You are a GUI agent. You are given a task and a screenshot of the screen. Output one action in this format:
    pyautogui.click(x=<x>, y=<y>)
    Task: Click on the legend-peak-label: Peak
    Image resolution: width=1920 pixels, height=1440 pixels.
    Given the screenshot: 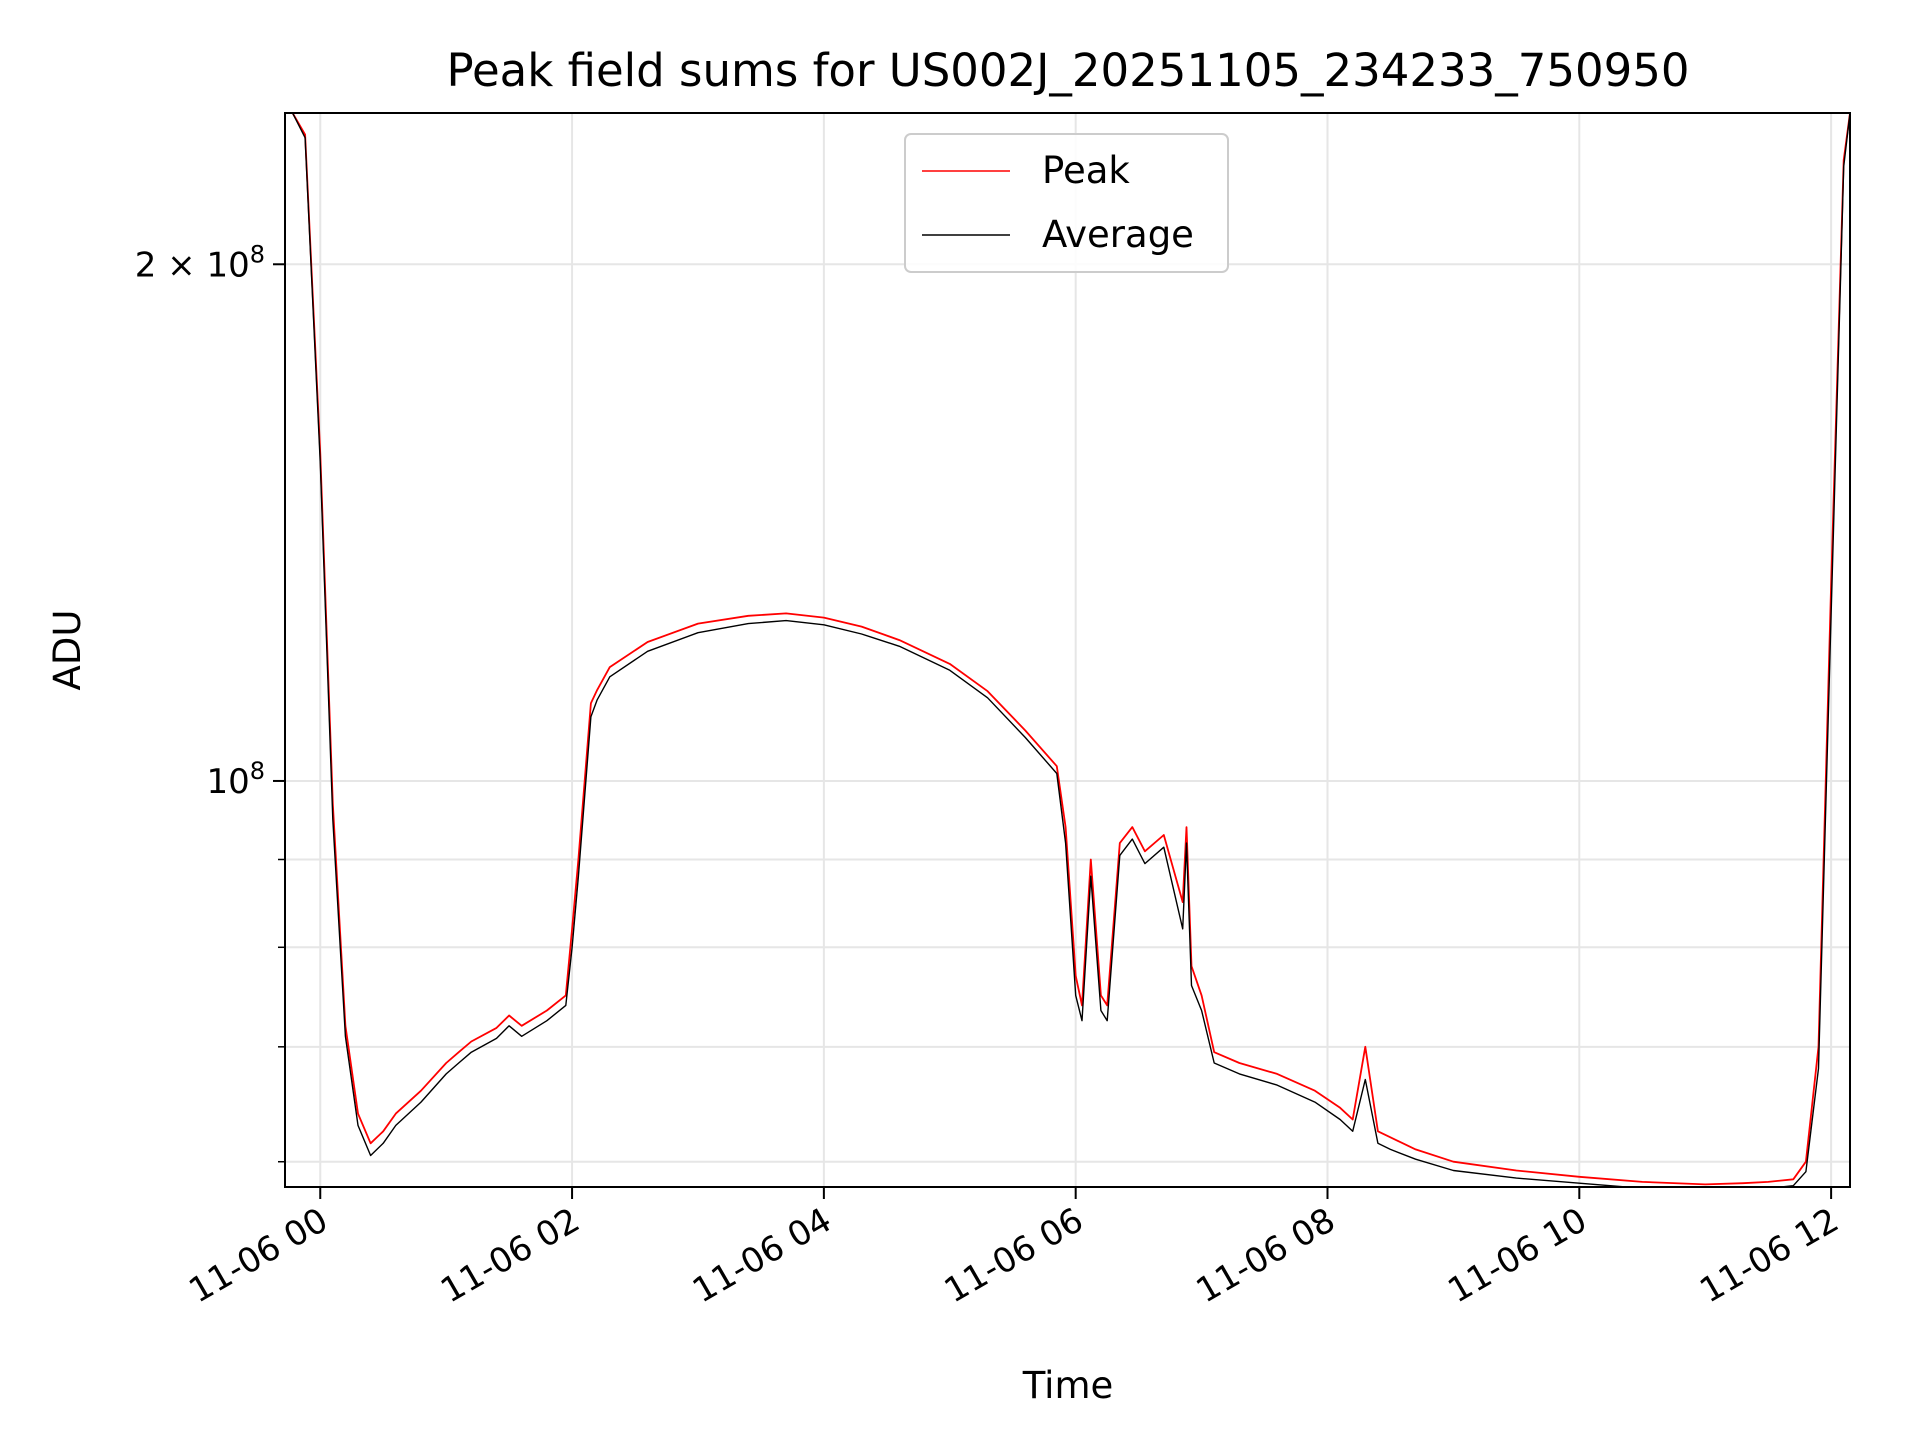 What is the action you would take?
    pyautogui.click(x=1086, y=170)
    